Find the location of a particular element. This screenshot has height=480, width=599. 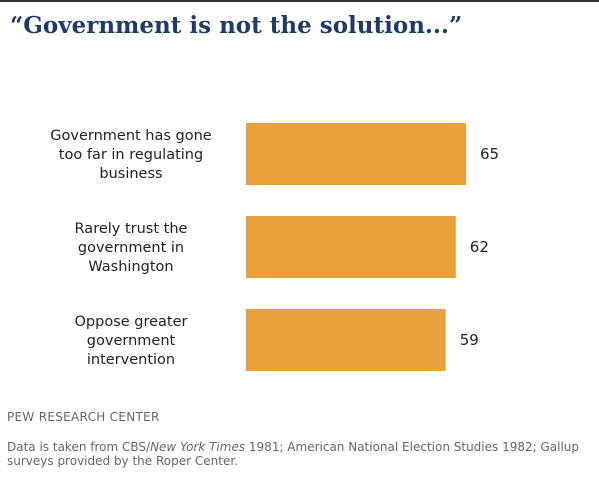

chart-title: “Government is not the solution...” is located at coordinates (236, 25).